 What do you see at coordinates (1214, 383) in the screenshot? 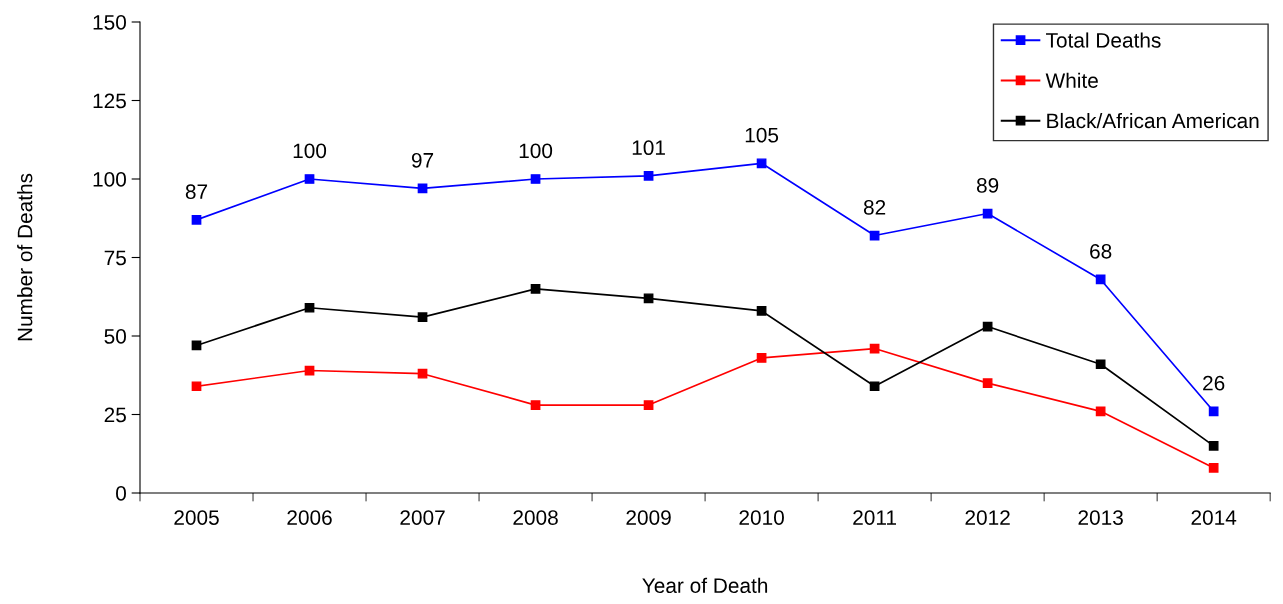
I see `data-label: 26` at bounding box center [1214, 383].